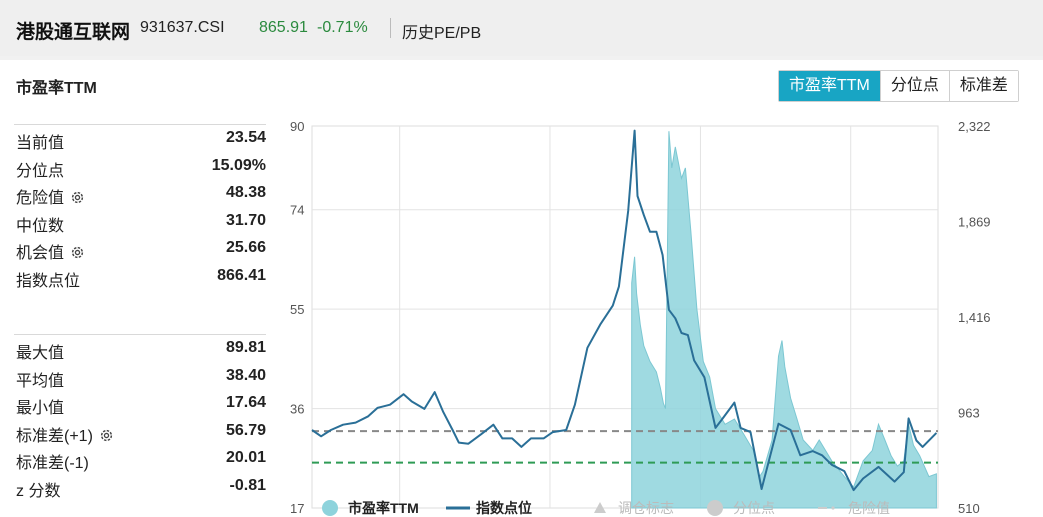  What do you see at coordinates (245, 220) in the screenshot?
I see `stat-value: 31.70` at bounding box center [245, 220].